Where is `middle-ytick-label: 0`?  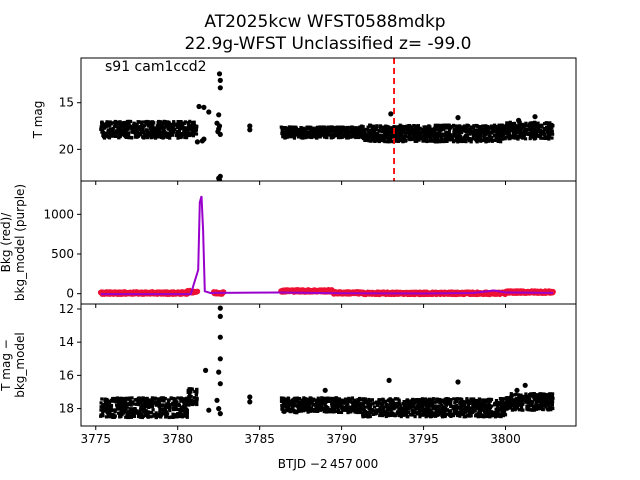
middle-ytick-label: 0 is located at coordinates (70, 294).